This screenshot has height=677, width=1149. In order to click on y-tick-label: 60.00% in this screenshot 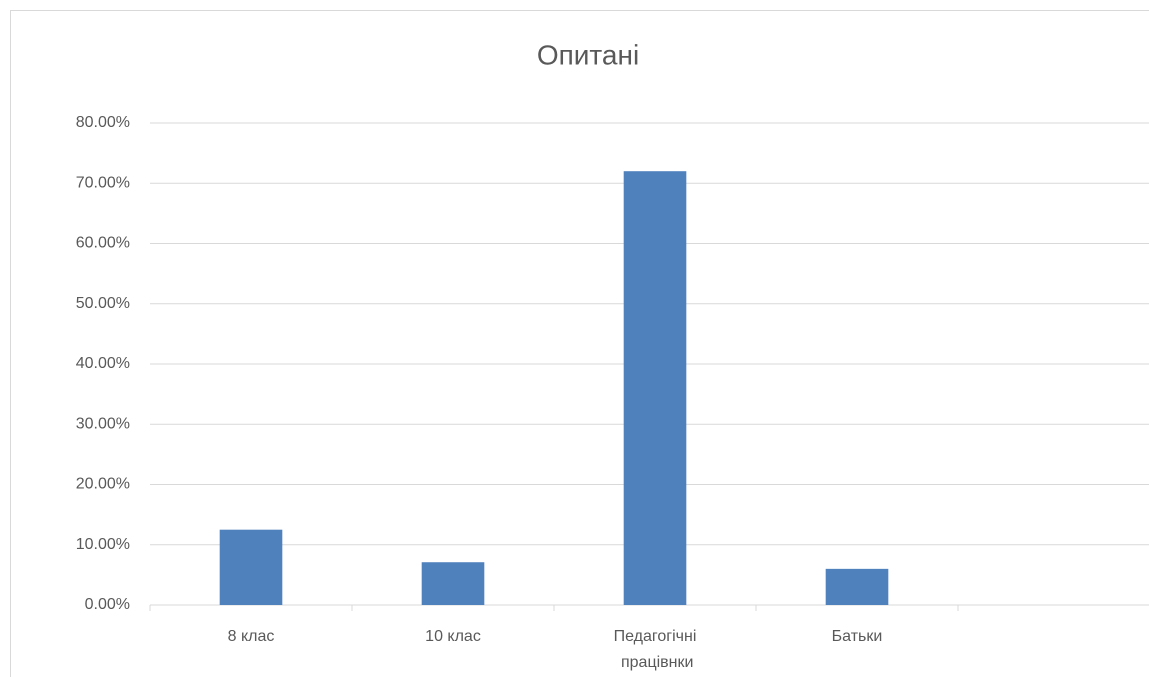, I will do `click(103, 243)`.